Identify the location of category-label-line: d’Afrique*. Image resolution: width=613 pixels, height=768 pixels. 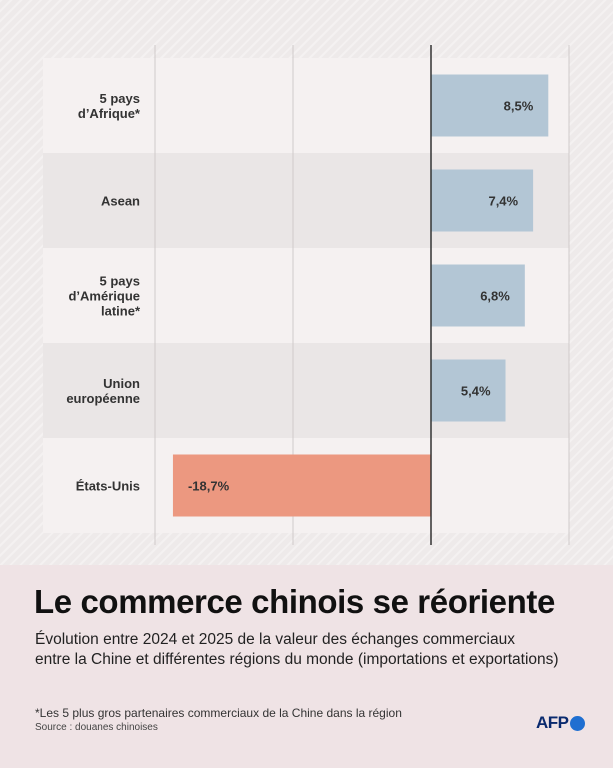
(109, 113).